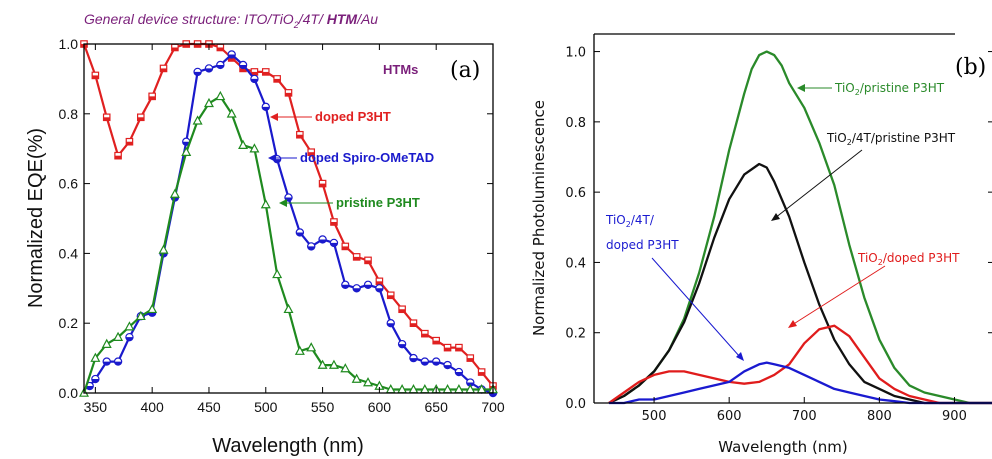 Image resolution: width=992 pixels, height=459 pixels. I want to click on annotation-doped-spiro: doped Spiro-OMeTAD, so click(367, 157).